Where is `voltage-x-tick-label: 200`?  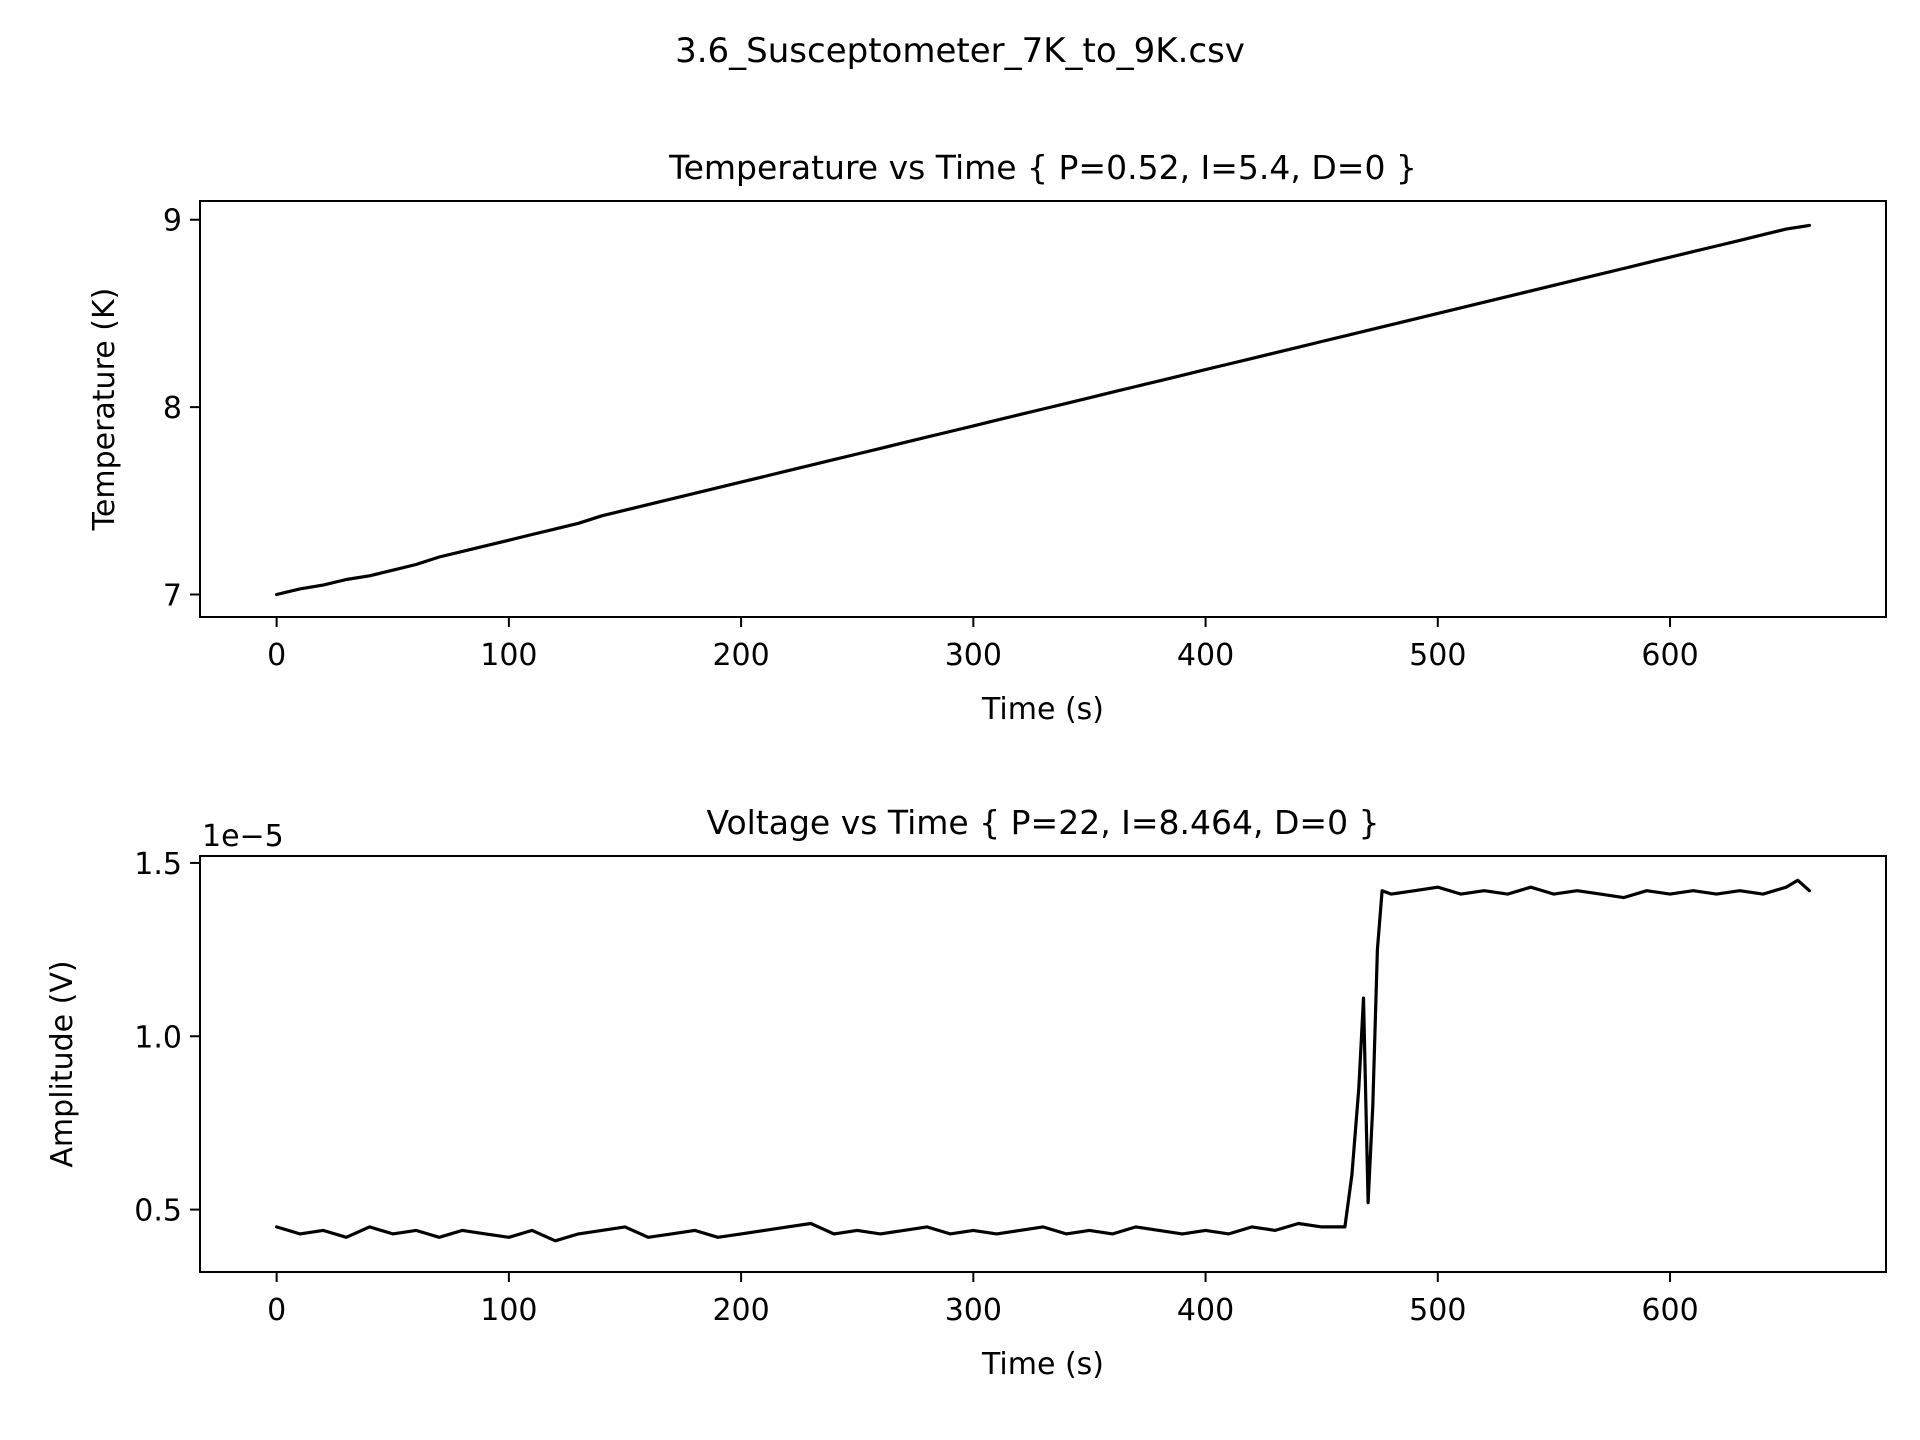 voltage-x-tick-label: 200 is located at coordinates (740, 1310).